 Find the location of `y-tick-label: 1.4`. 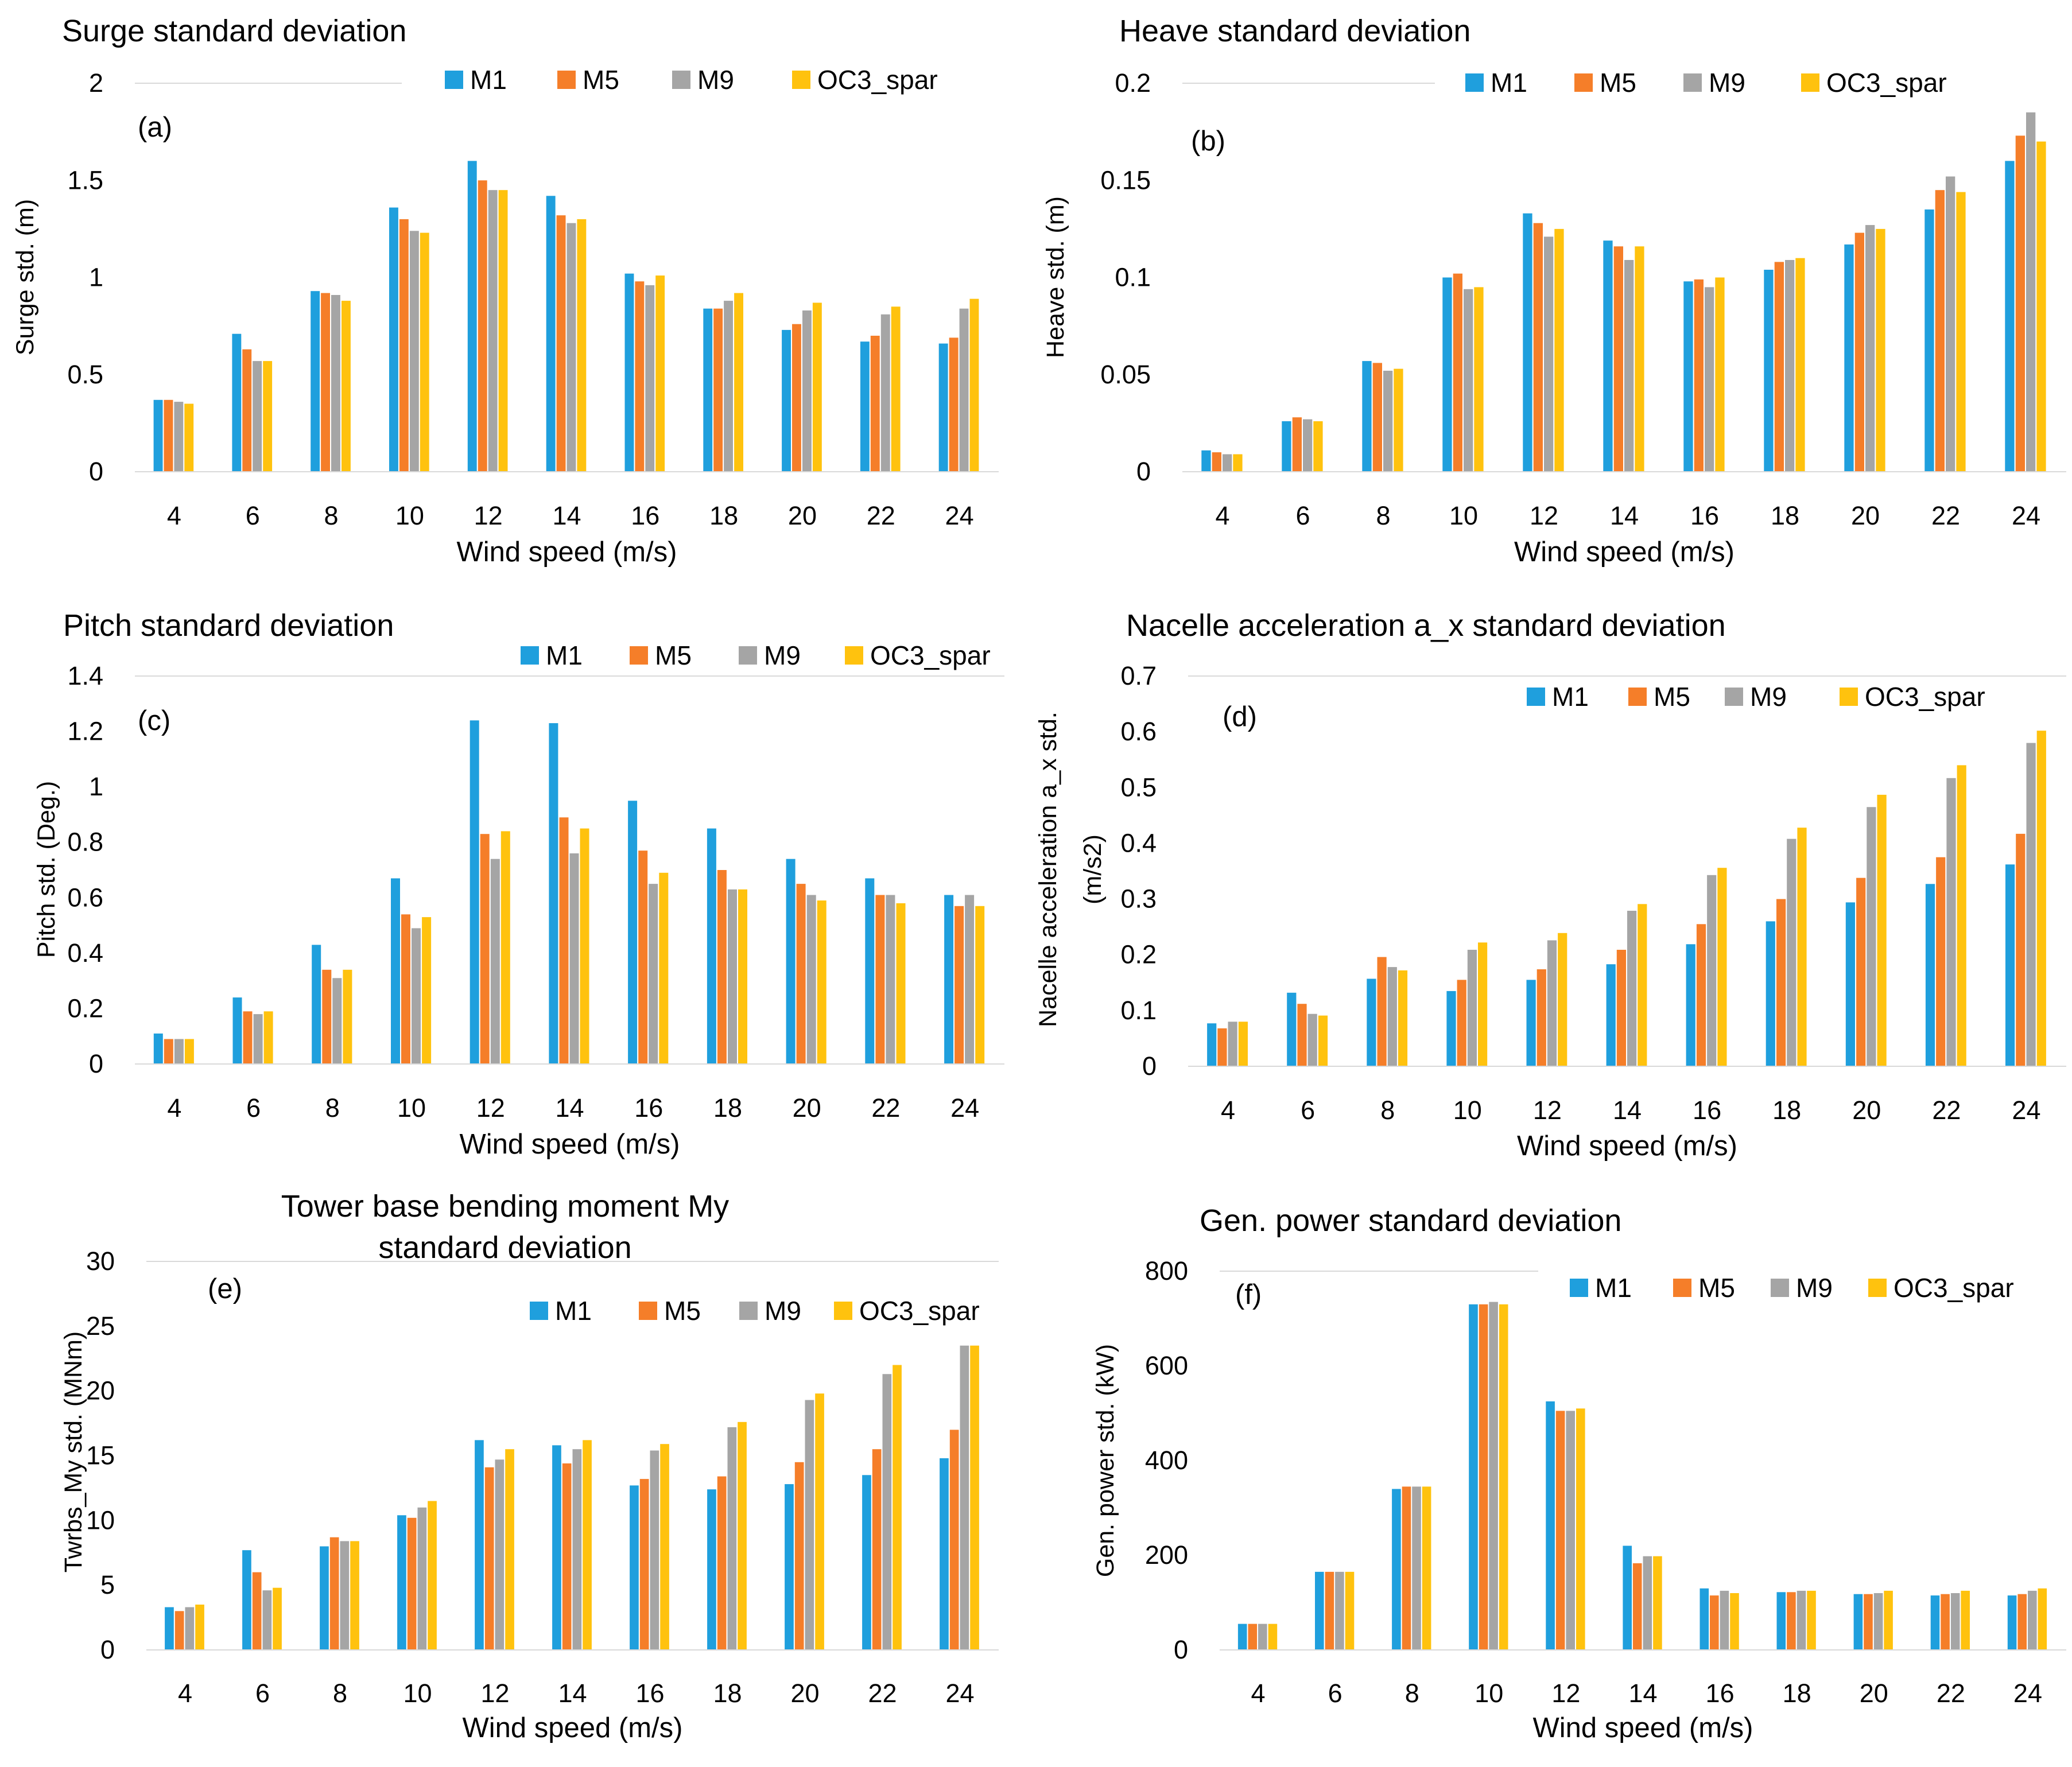

y-tick-label: 1.4 is located at coordinates (85, 675).